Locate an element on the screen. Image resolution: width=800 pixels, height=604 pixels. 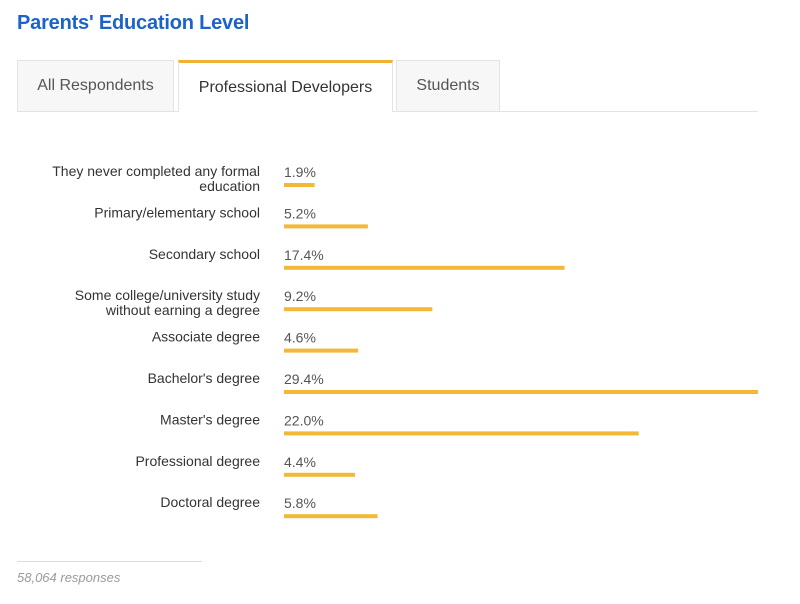
value-label: 29.4% is located at coordinates (304, 379).